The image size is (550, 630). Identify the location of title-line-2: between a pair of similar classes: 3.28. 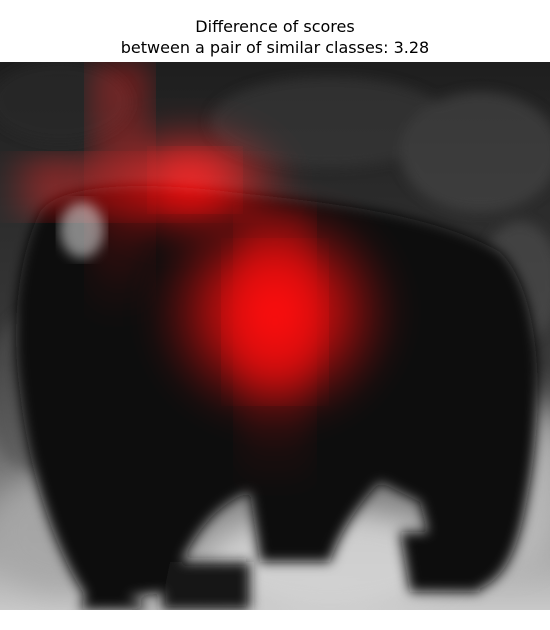
(275, 47).